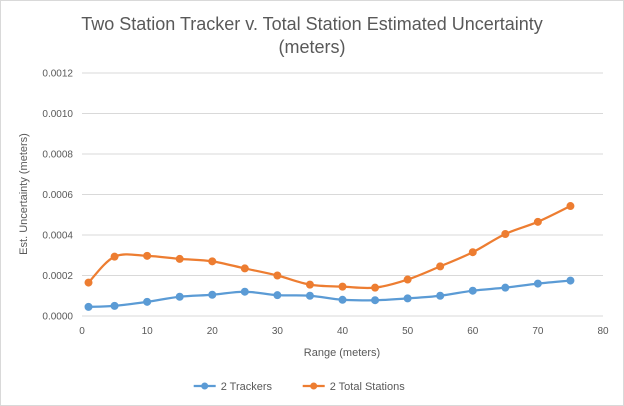 The width and height of the screenshot is (624, 406). Describe the element at coordinates (57, 236) in the screenshot. I see `y-tick-label: 0.0004` at that location.